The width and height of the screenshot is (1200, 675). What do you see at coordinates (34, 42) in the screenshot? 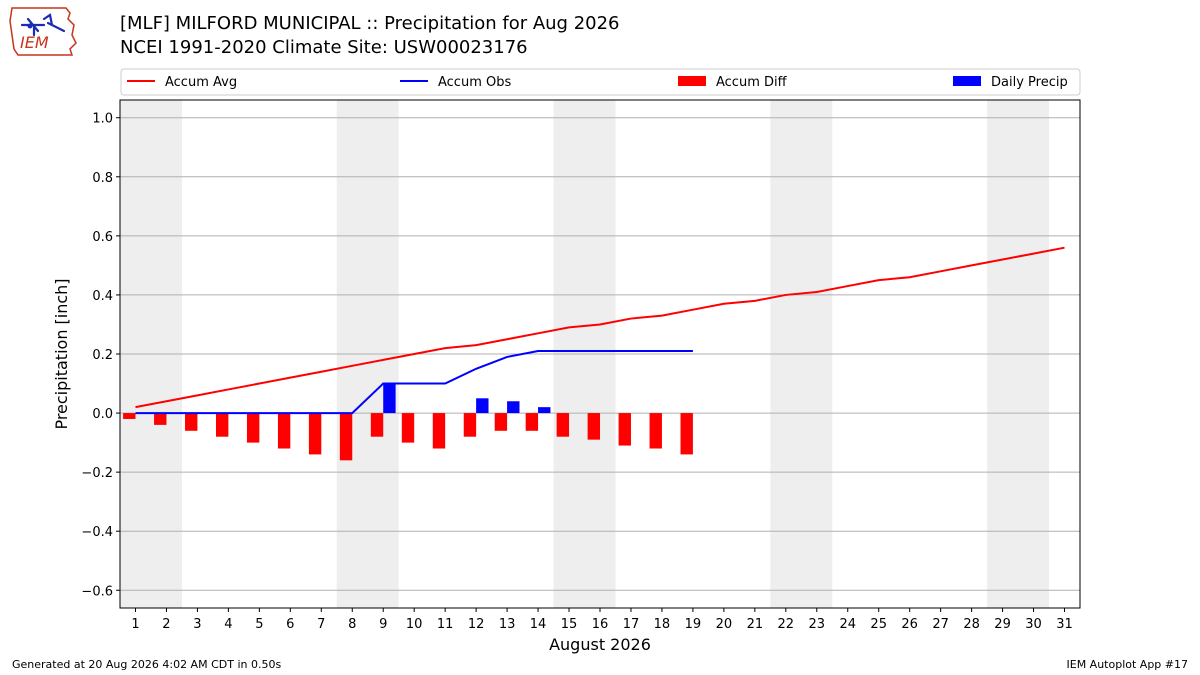
I see `logo-text: IEM` at bounding box center [34, 42].